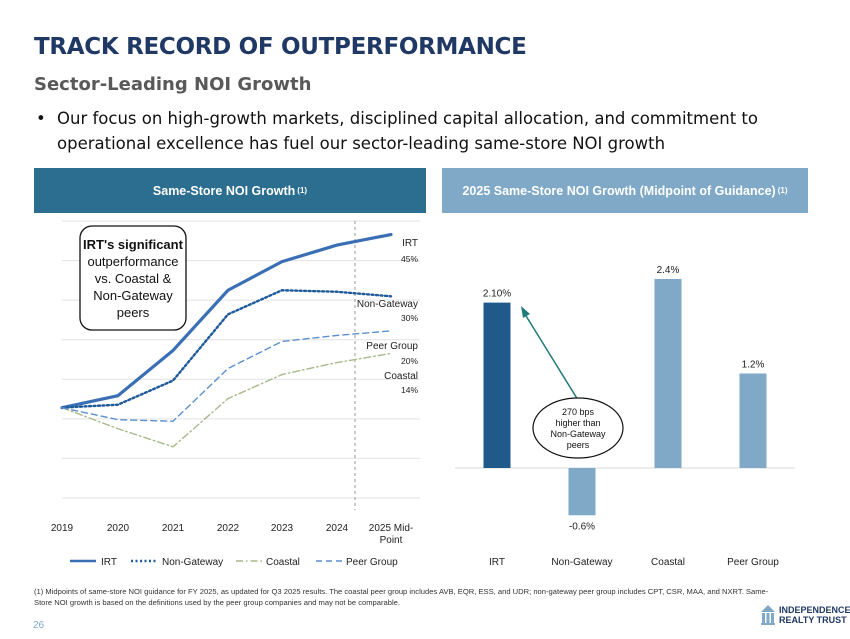  Describe the element at coordinates (302, 190) in the screenshot. I see `line-chart-header-footnote-ref: (1)` at that location.